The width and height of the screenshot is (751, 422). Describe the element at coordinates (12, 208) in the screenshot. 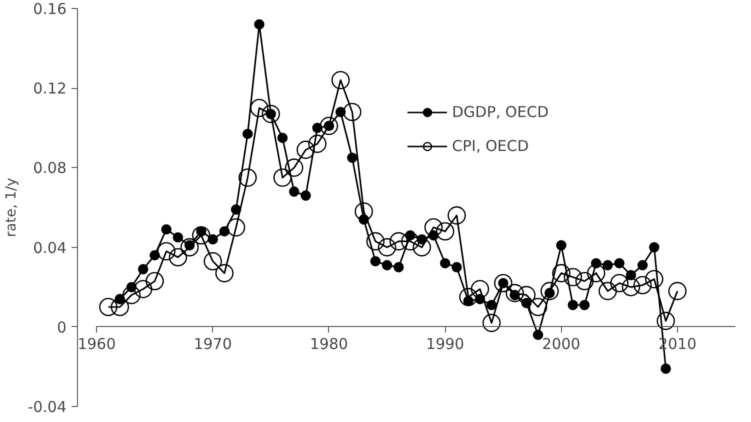

I see `y-axis-title: rate, 1/y` at that location.